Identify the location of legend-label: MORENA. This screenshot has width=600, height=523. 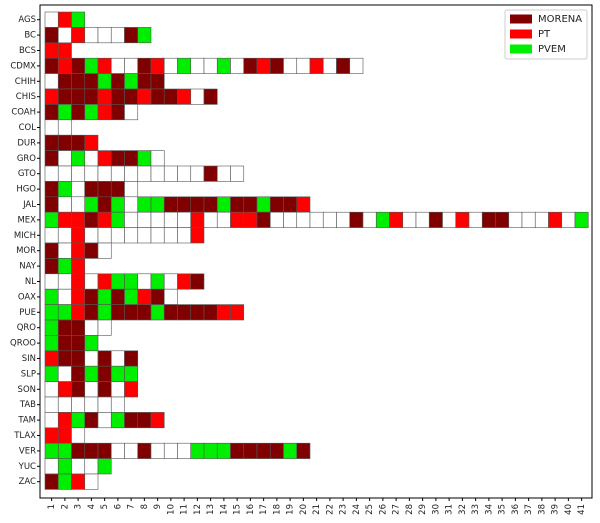
(560, 19).